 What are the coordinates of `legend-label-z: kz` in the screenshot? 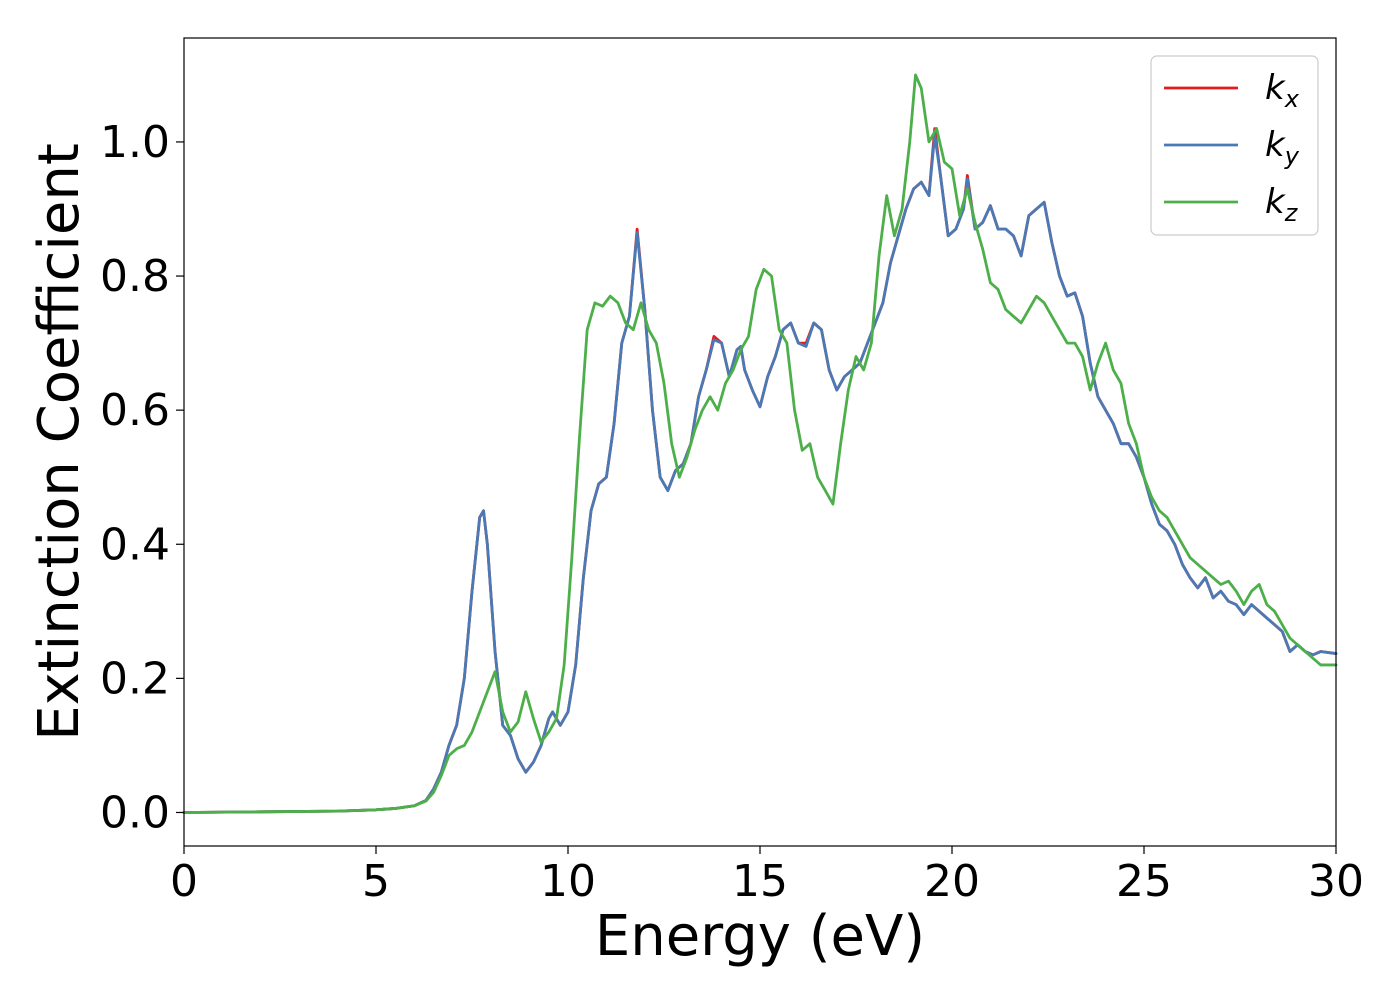 It's located at (1282, 204).